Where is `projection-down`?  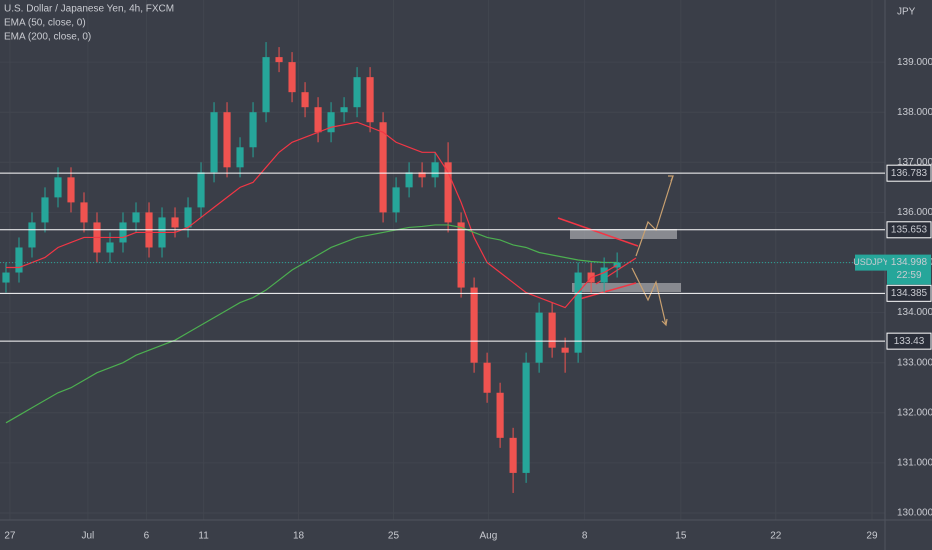 projection-down is located at coordinates (649, 296).